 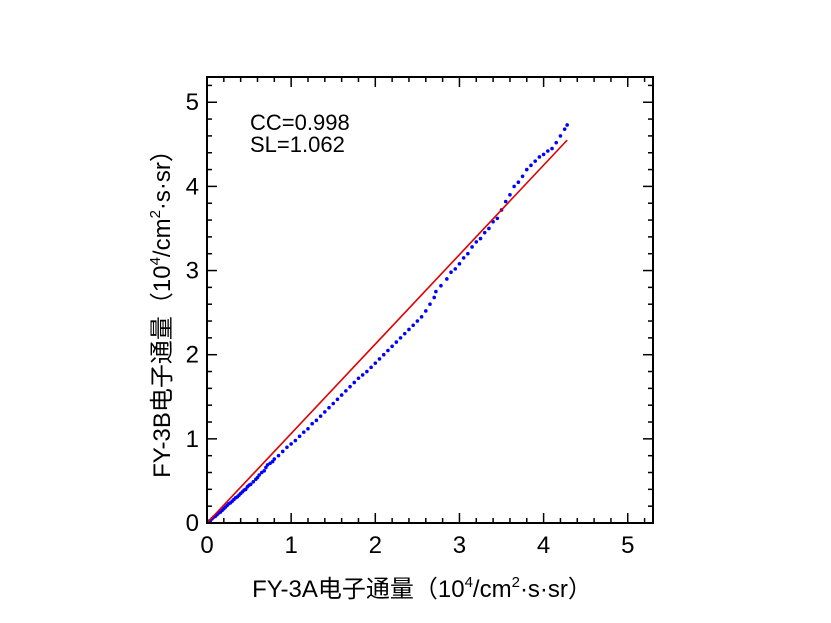 I want to click on x-axis-title-prefix: FY-3A电子通量（10, so click(x=358, y=589).